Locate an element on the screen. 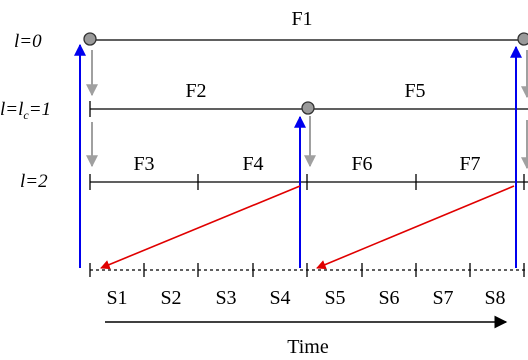 The image size is (528, 360). slot-label-s3: S3 is located at coordinates (225, 298).